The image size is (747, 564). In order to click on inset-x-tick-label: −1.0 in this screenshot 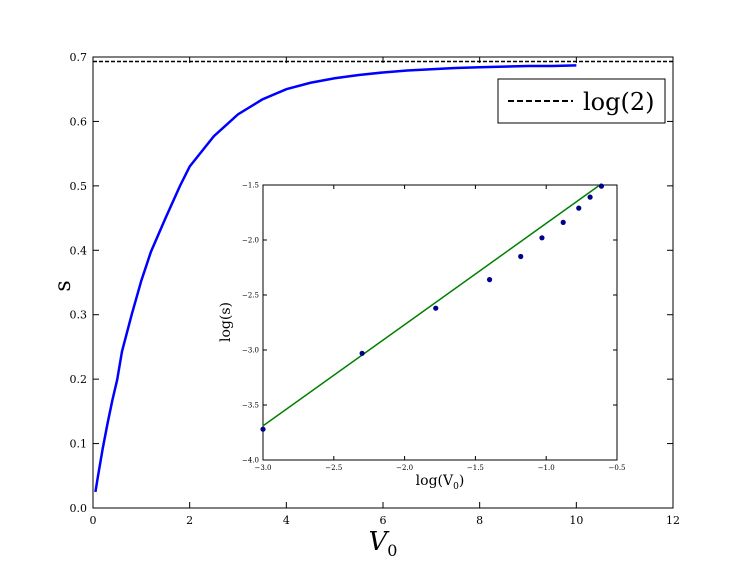, I will do `click(546, 468)`.